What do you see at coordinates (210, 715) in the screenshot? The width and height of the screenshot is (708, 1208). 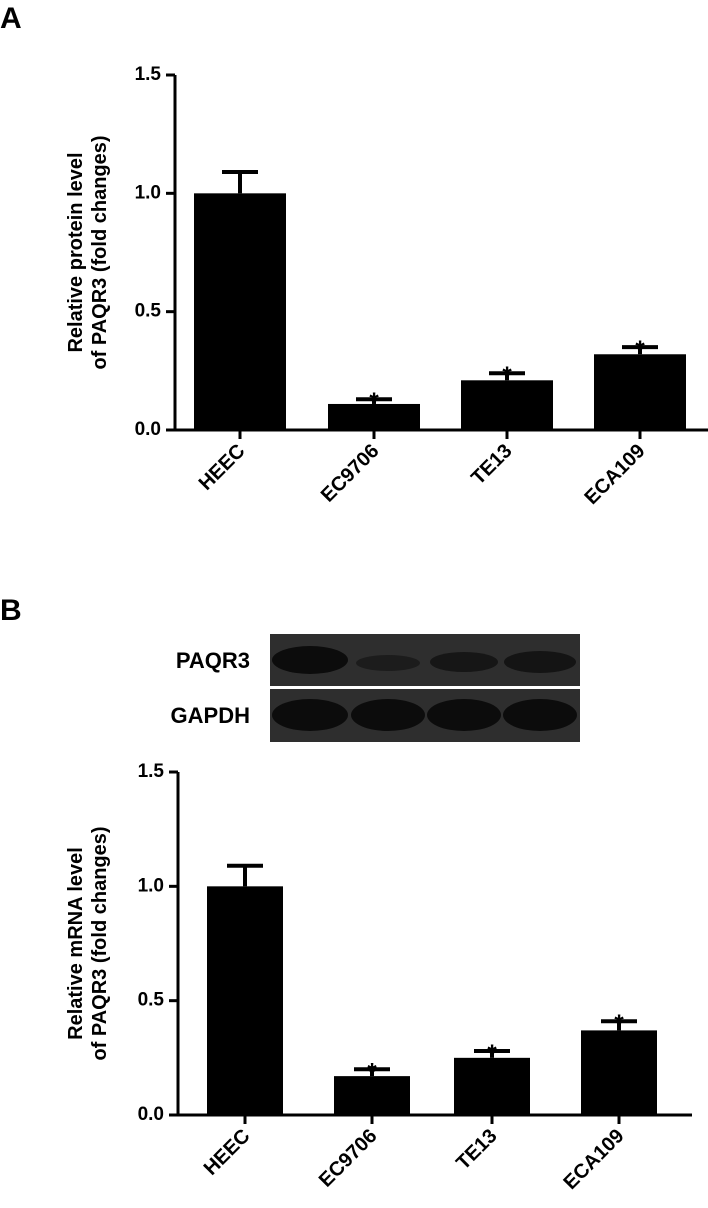 I see `blot-label: GAPDH` at bounding box center [210, 715].